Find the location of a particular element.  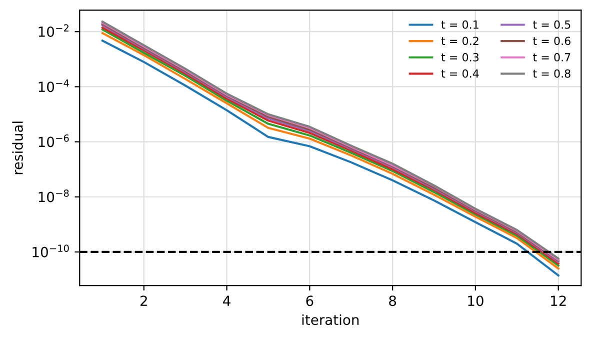

legend-label: t = 0.2 is located at coordinates (459, 41).